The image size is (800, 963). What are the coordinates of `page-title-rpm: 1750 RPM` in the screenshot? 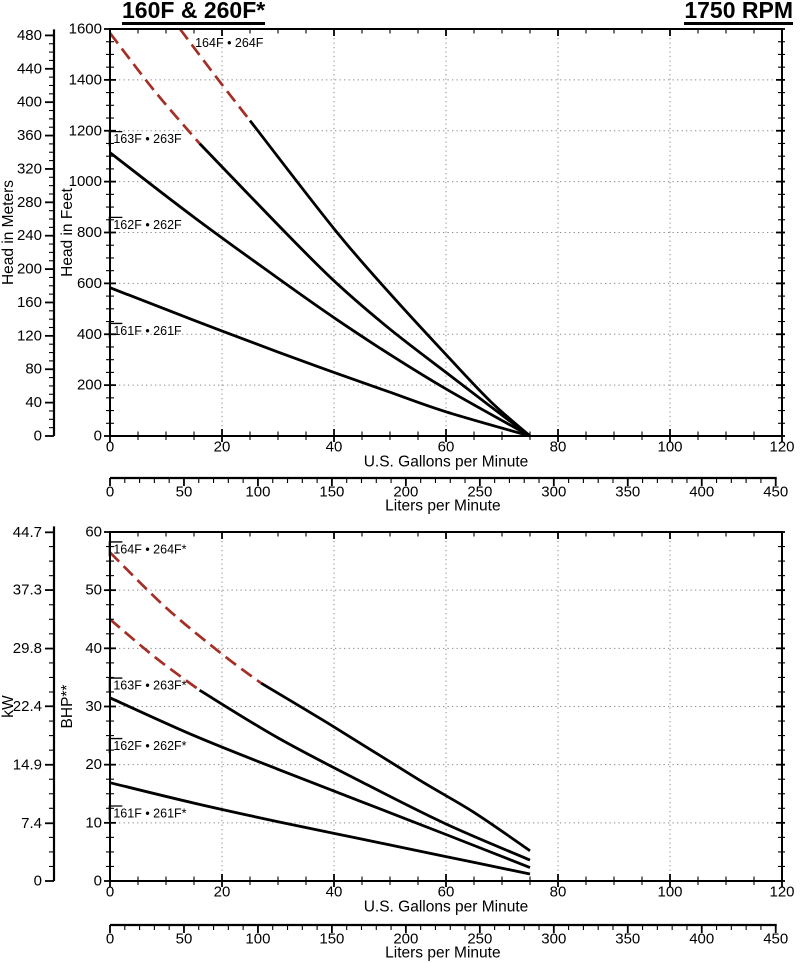 It's located at (738, 12).